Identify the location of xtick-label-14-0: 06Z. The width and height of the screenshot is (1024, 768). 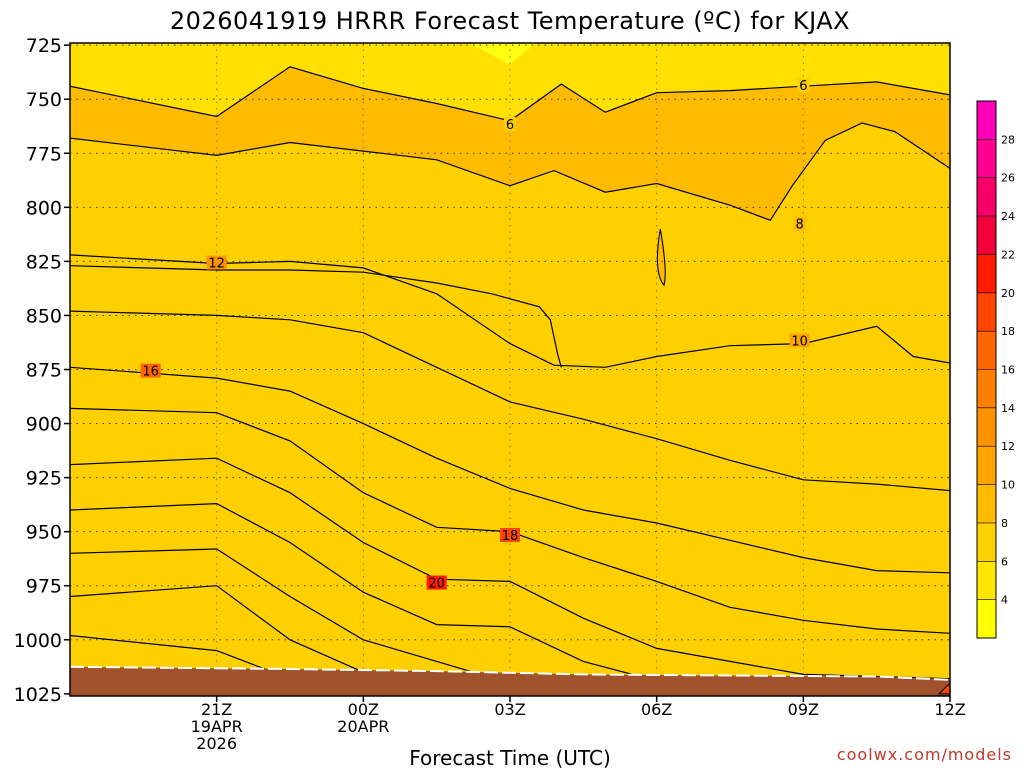
(656, 709).